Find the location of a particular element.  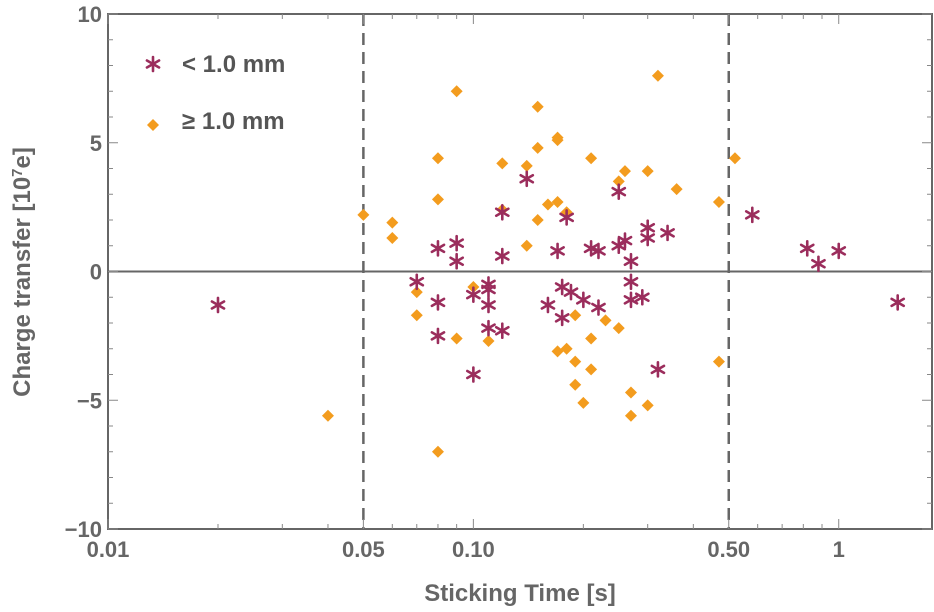

y-tick-label: 0 is located at coordinates (96, 272).